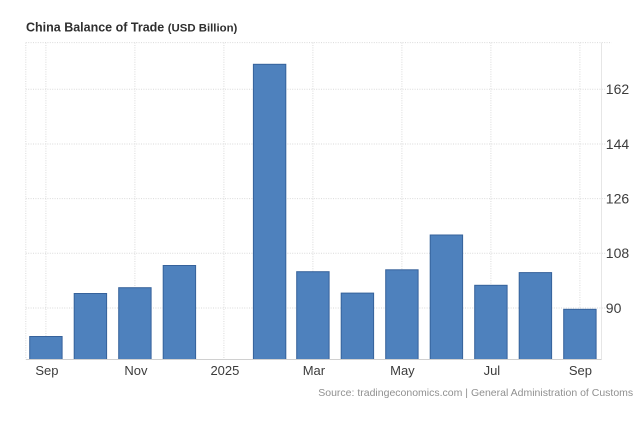 Image resolution: width=644 pixels, height=445 pixels. I want to click on svg-text: 108, so click(618, 253).